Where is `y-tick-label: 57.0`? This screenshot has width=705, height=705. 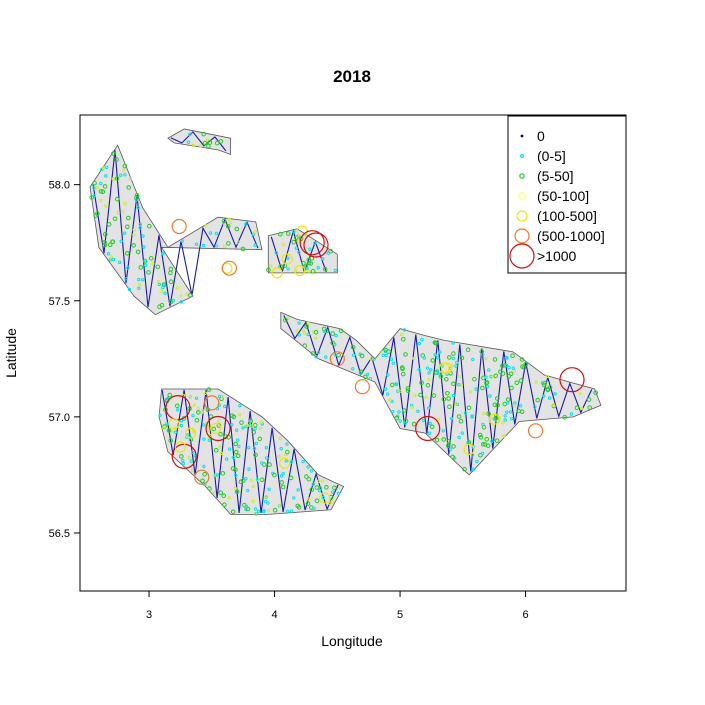 y-tick-label: 57.0 is located at coordinates (59, 418).